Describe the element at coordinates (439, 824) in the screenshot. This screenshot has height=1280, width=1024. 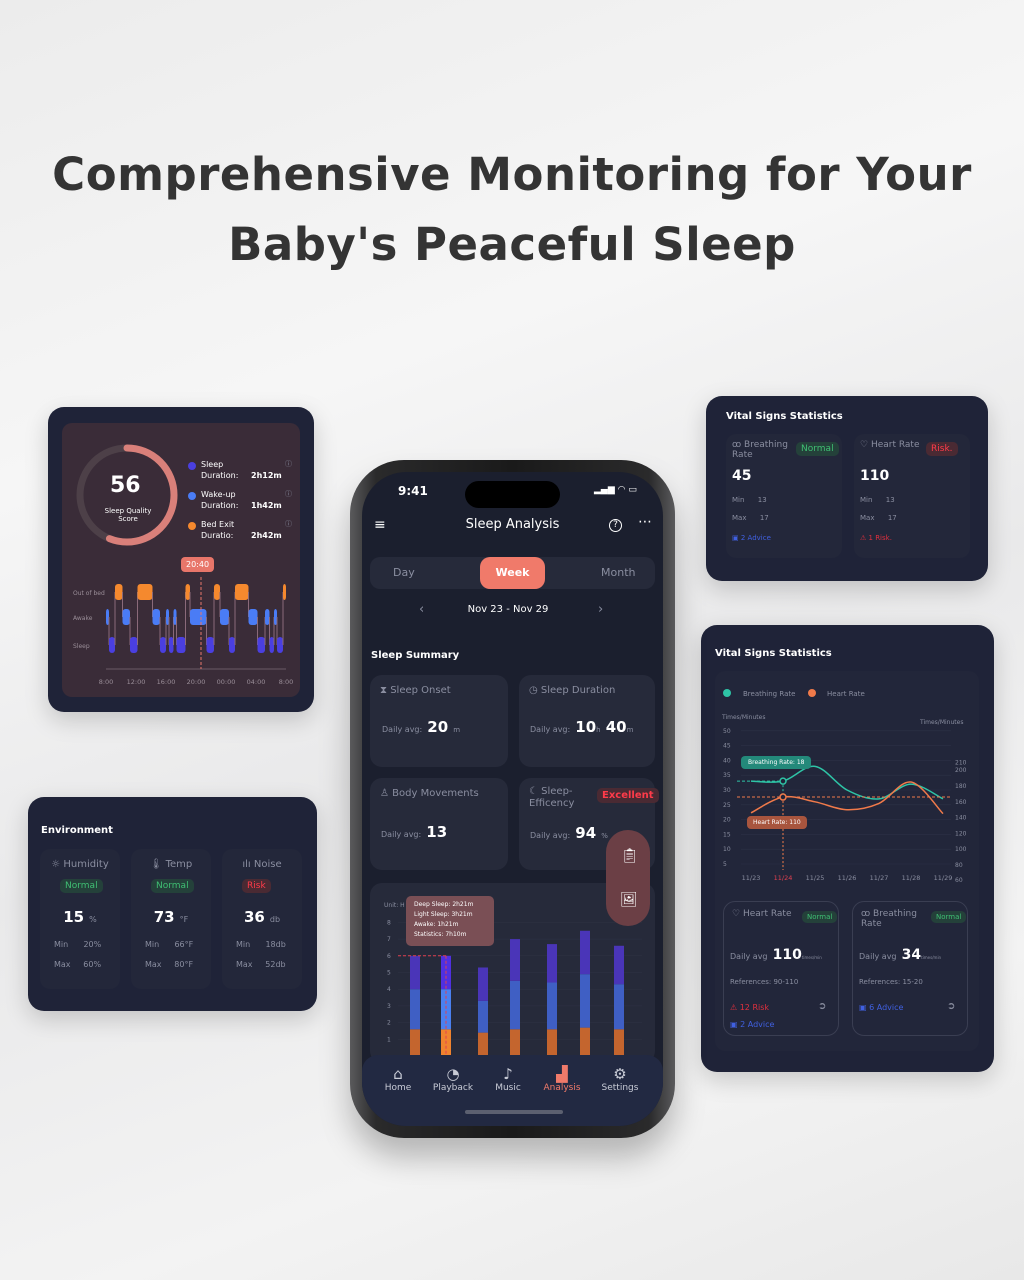
I see `body-movements-card: ♙ Body Movements Daily avg: 13` at that location.